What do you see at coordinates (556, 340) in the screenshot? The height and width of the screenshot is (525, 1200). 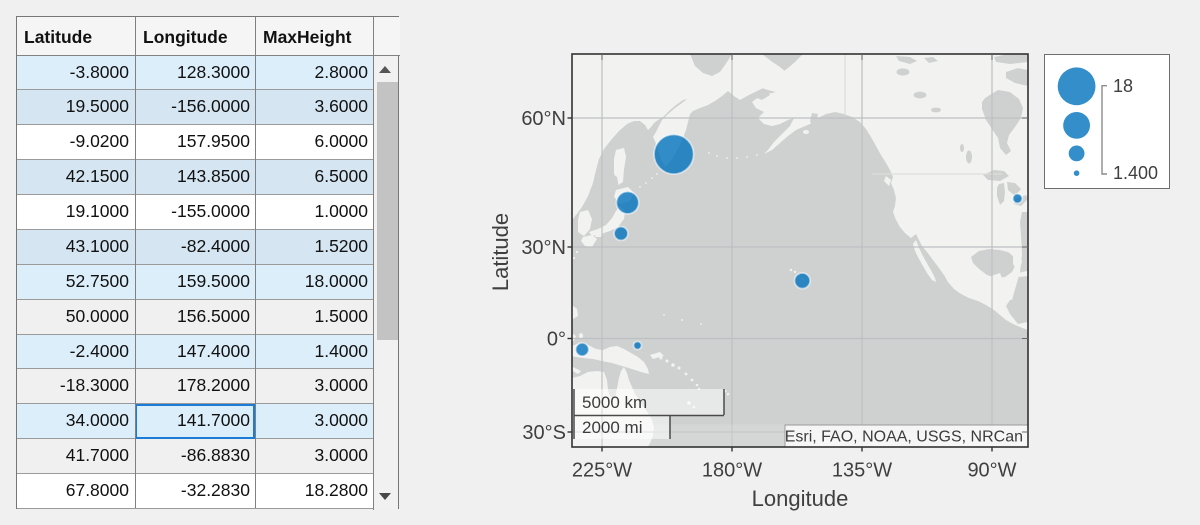 I see `svg-text: 0°` at bounding box center [556, 340].